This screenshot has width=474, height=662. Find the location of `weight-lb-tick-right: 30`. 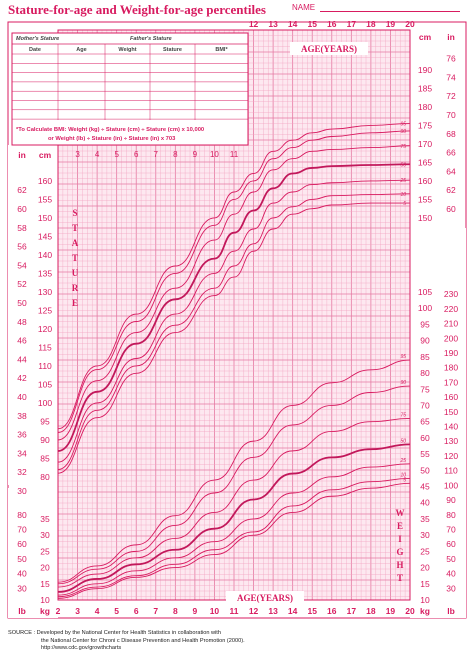

weight-lb-tick-right: 30 is located at coordinates (451, 588).